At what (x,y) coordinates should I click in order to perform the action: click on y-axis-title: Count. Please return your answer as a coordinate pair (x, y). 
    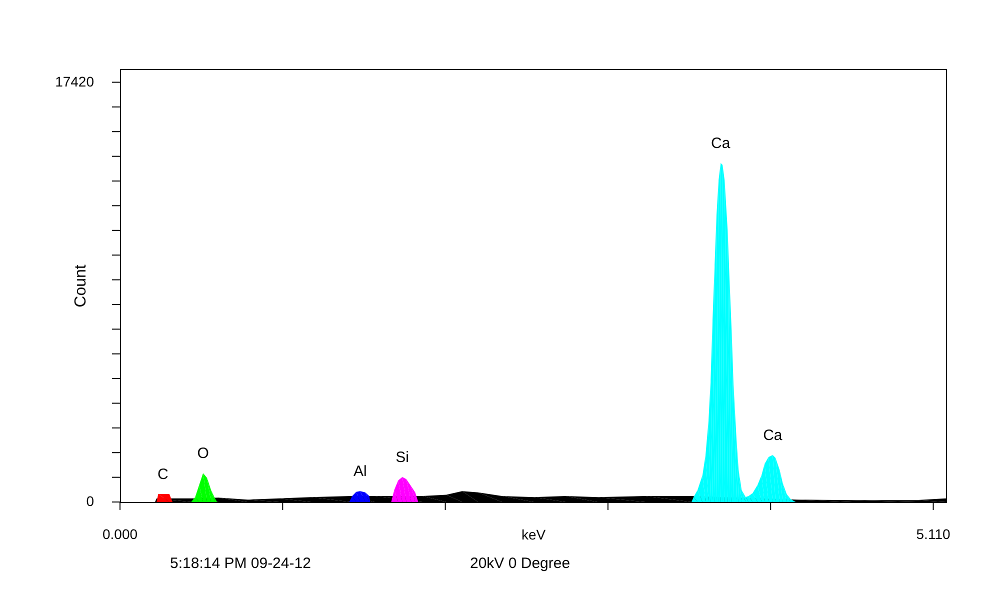
    Looking at the image, I should click on (81, 286).